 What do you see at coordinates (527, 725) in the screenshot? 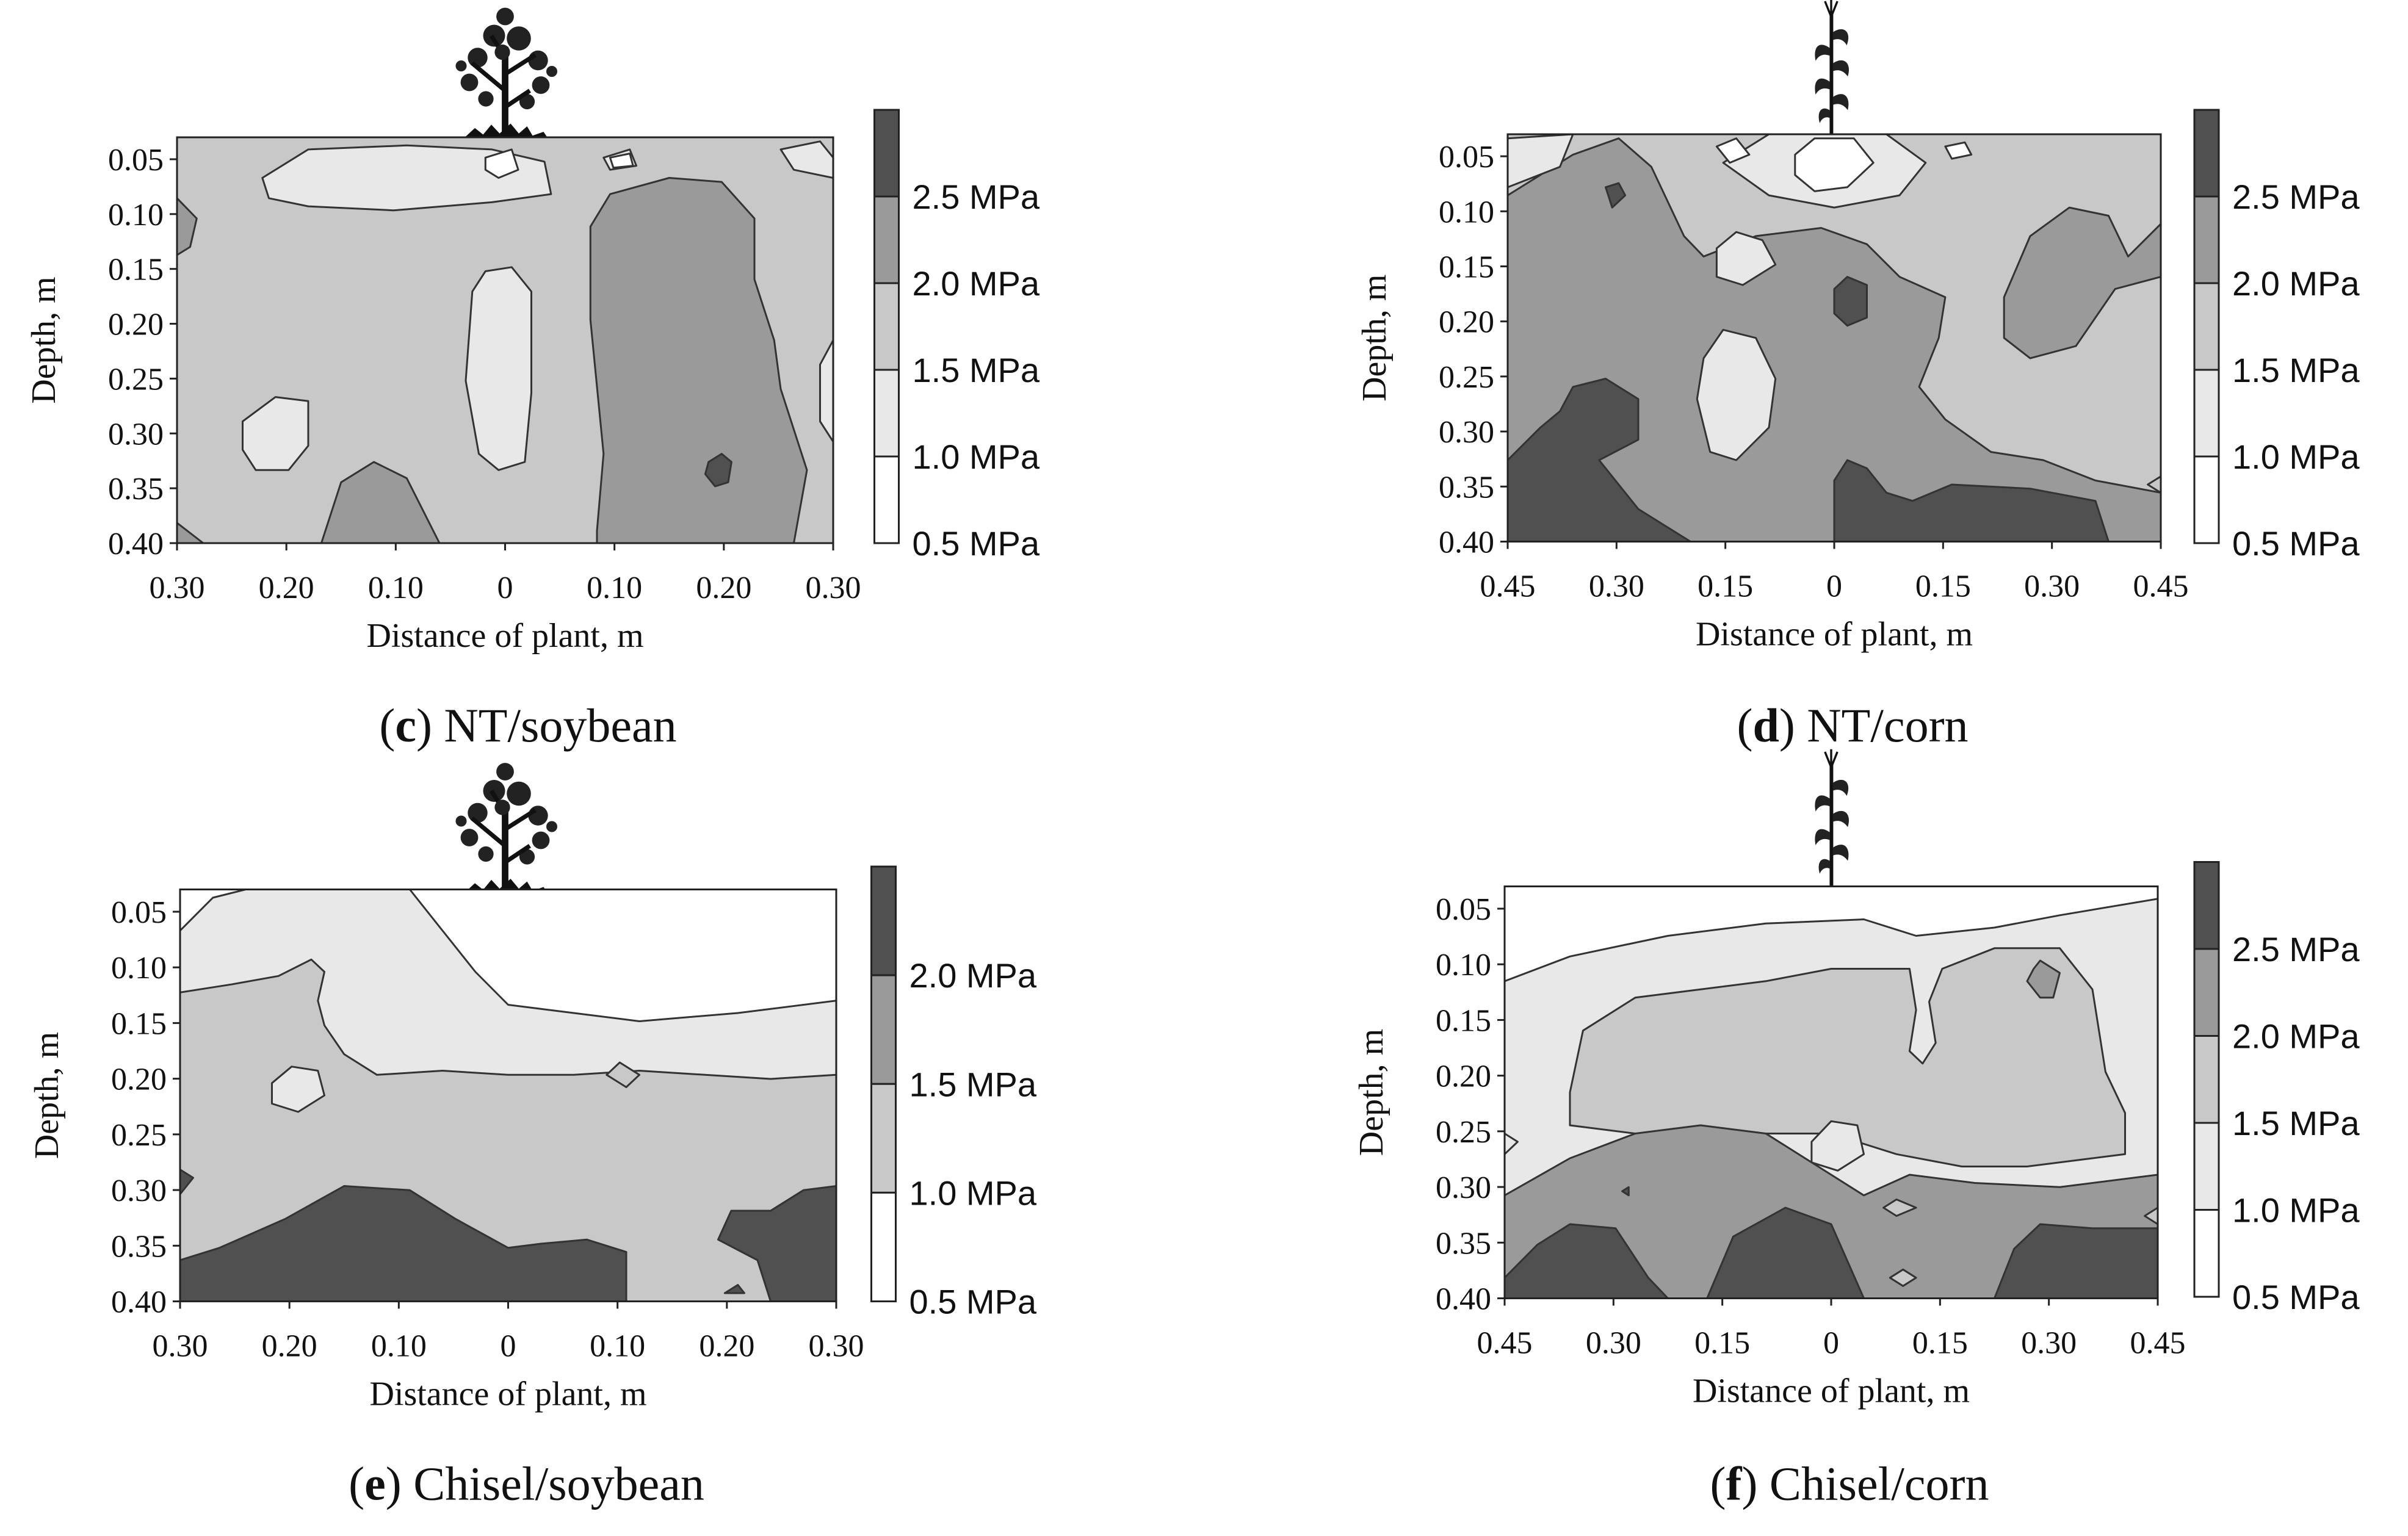
I see `panel-caption: (c) NT/soybean` at bounding box center [527, 725].